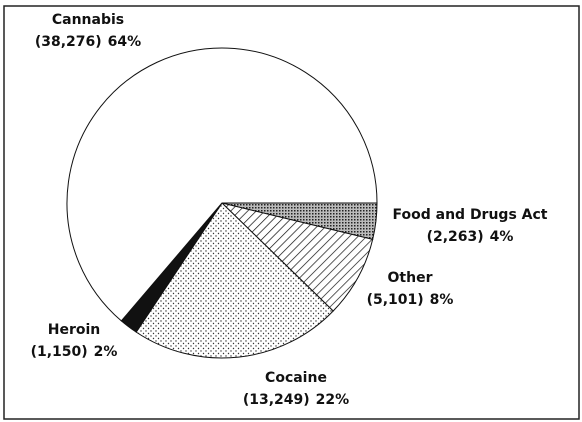 This screenshot has width=582, height=422. I want to click on slice-label: Cocaine, so click(296, 378).